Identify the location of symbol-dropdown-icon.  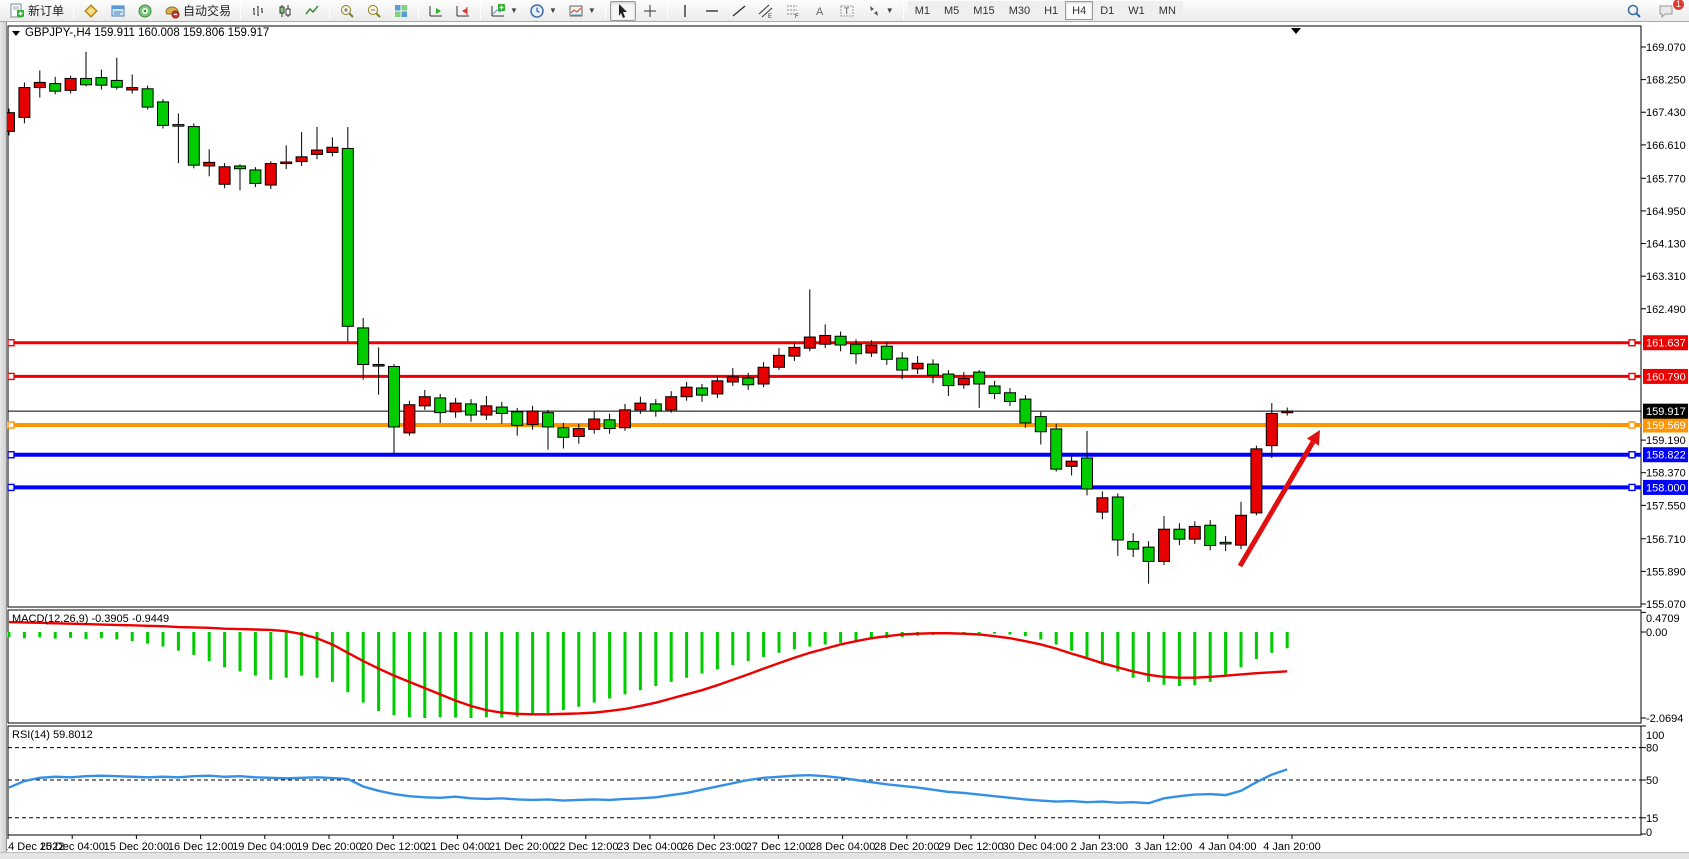
(16, 33).